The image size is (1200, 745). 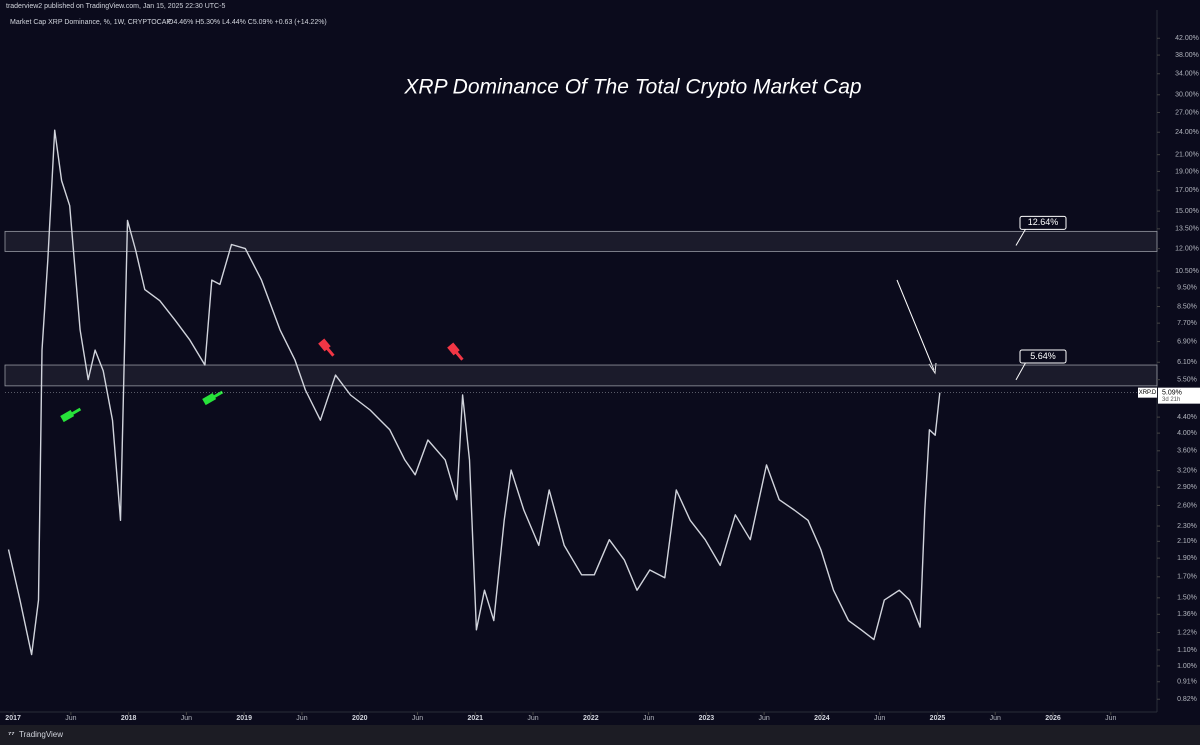 What do you see at coordinates (1187, 417) in the screenshot?
I see `y-tick-label: 4.40%` at bounding box center [1187, 417].